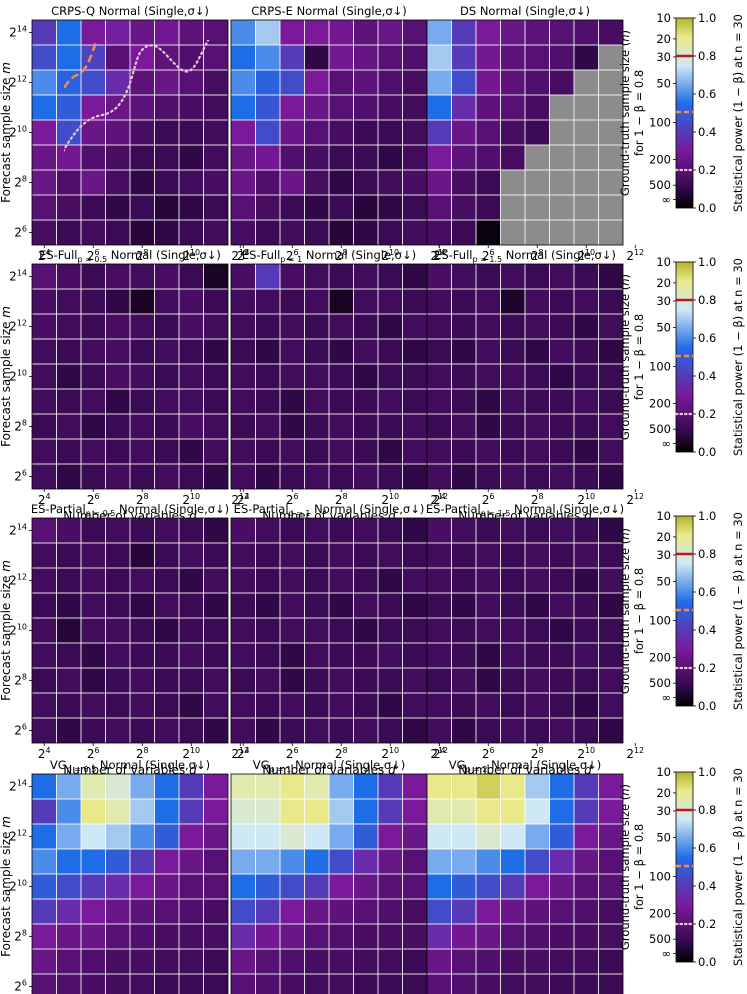 This screenshot has height=994, width=747. What do you see at coordinates (663, 516) in the screenshot?
I see `colorbar-n-tick: 10` at bounding box center [663, 516].